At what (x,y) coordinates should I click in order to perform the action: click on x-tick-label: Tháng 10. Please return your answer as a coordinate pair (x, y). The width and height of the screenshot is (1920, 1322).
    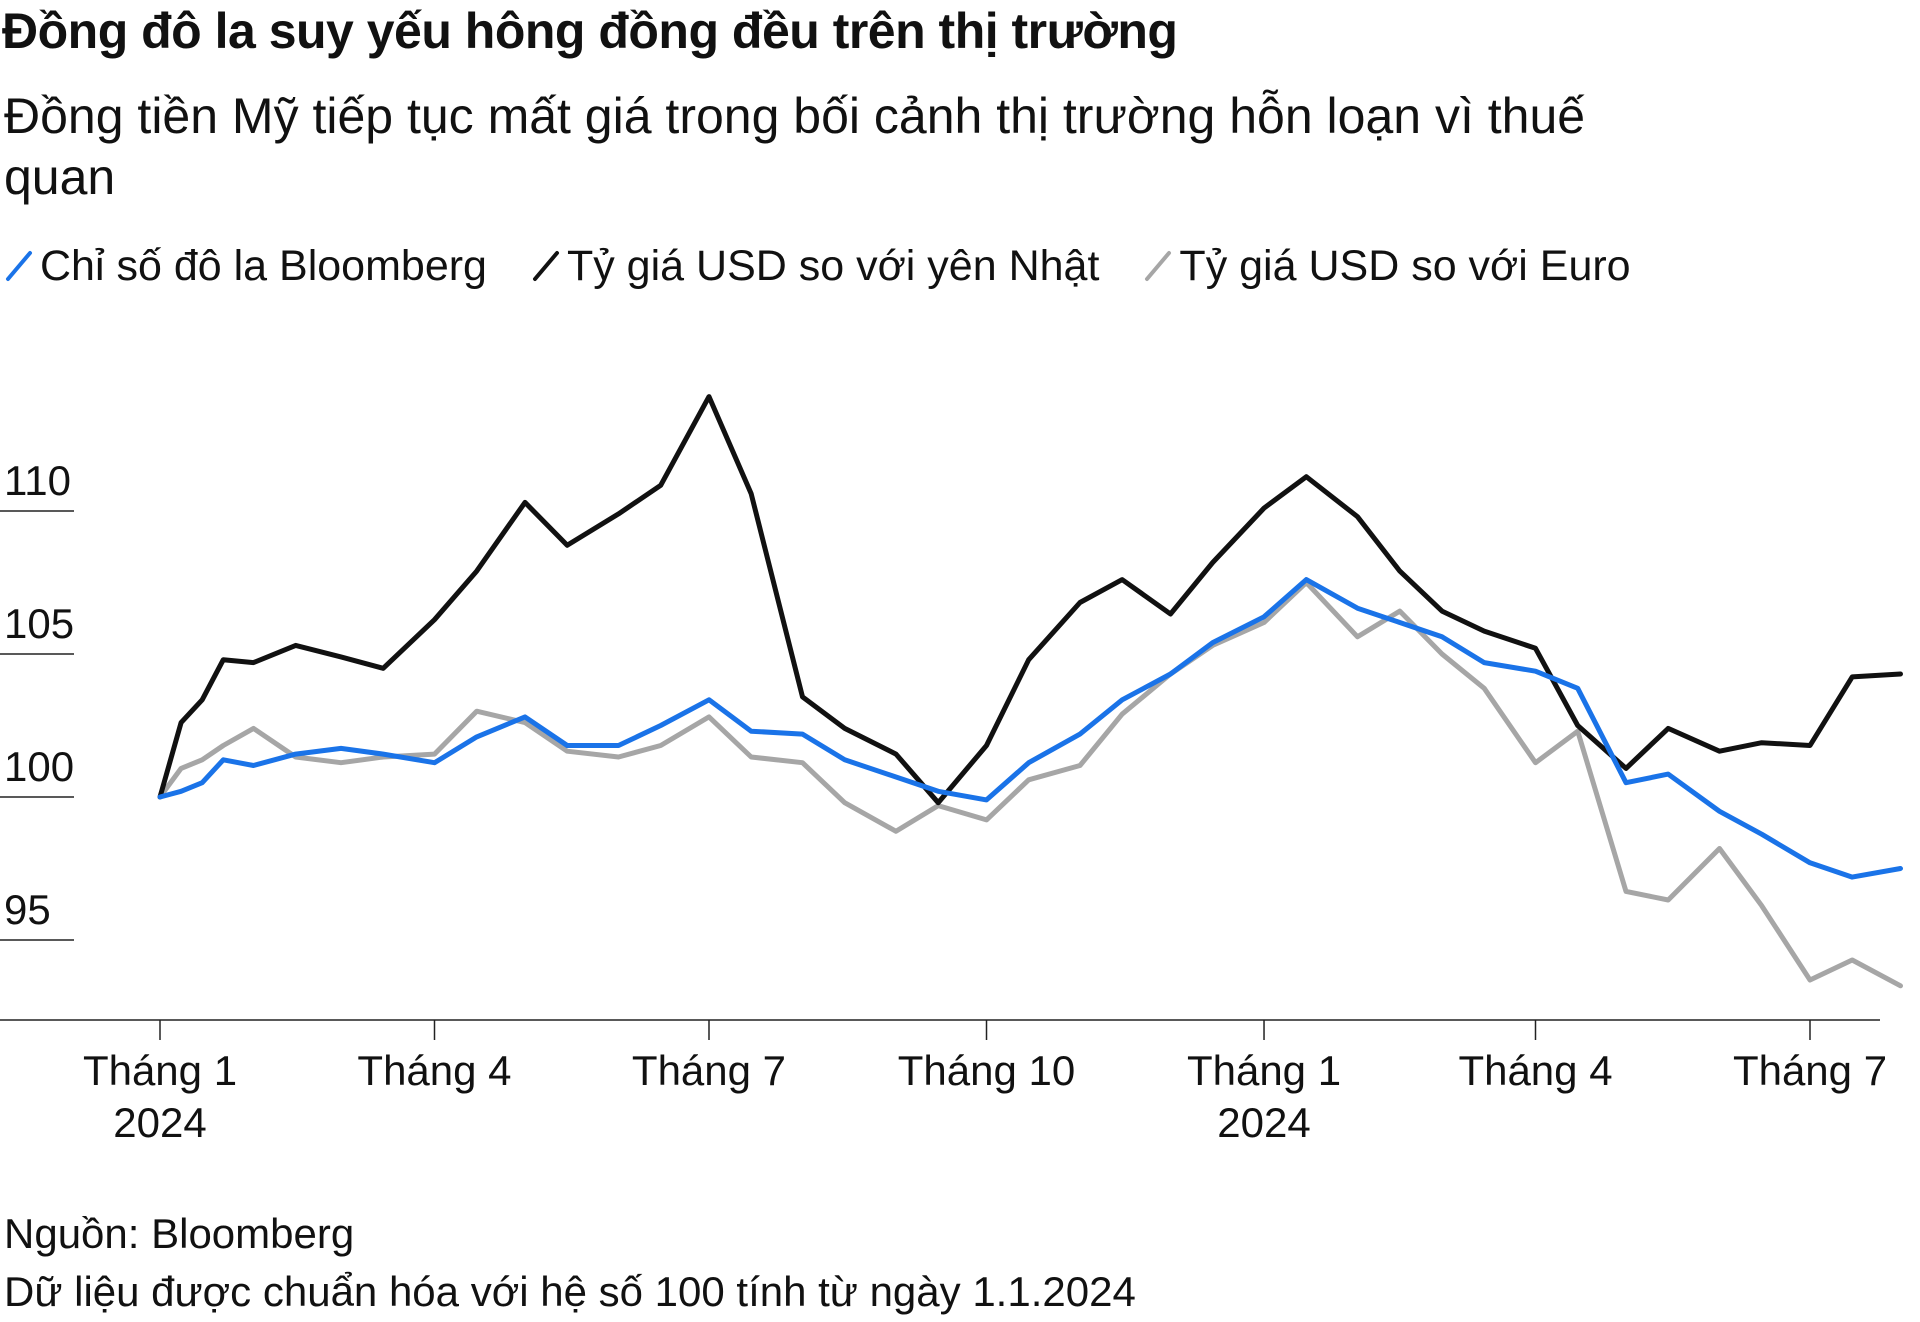
    Looking at the image, I should click on (986, 1070).